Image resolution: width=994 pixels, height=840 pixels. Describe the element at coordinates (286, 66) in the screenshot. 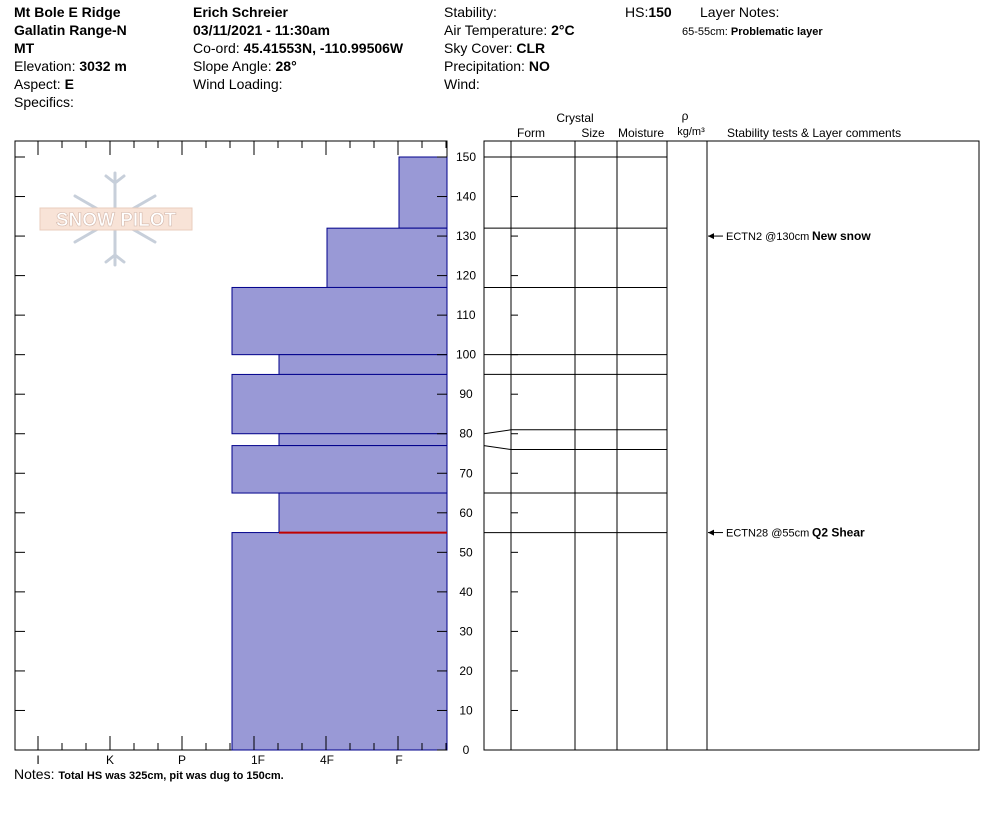

I see `slope-value: 28°` at that location.